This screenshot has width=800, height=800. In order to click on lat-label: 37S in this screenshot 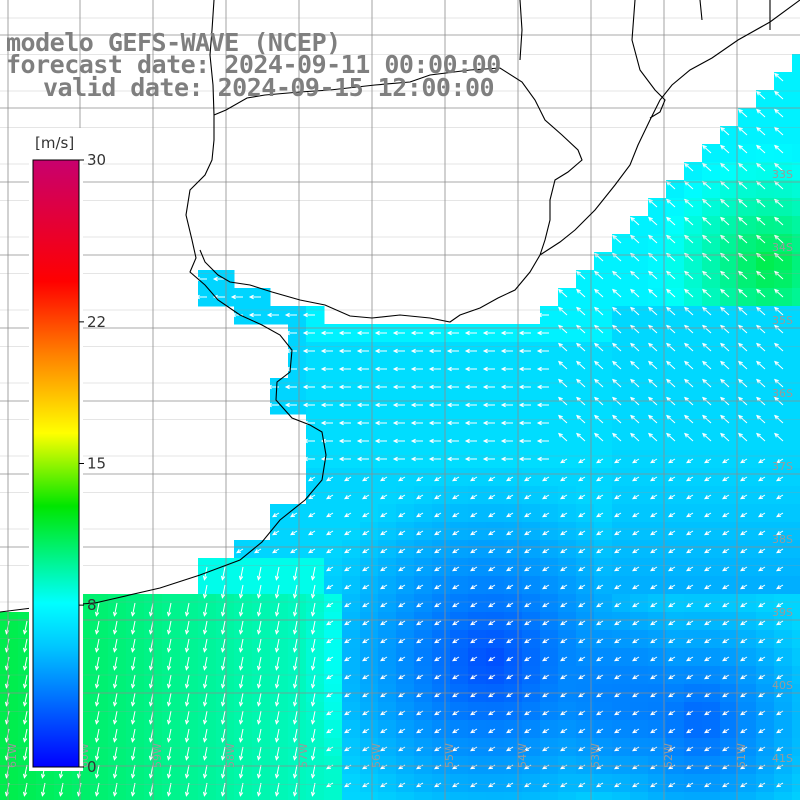, I will do `click(782, 466)`.